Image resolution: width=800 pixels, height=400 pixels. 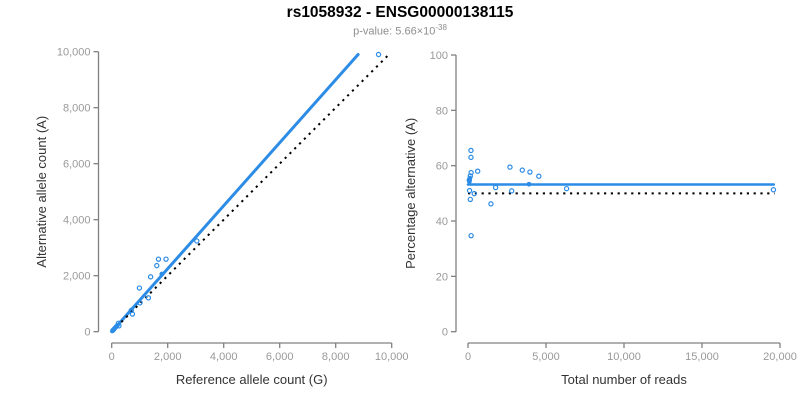 I want to click on y-axis-title: Alternative allele count (A), so click(x=41, y=192).